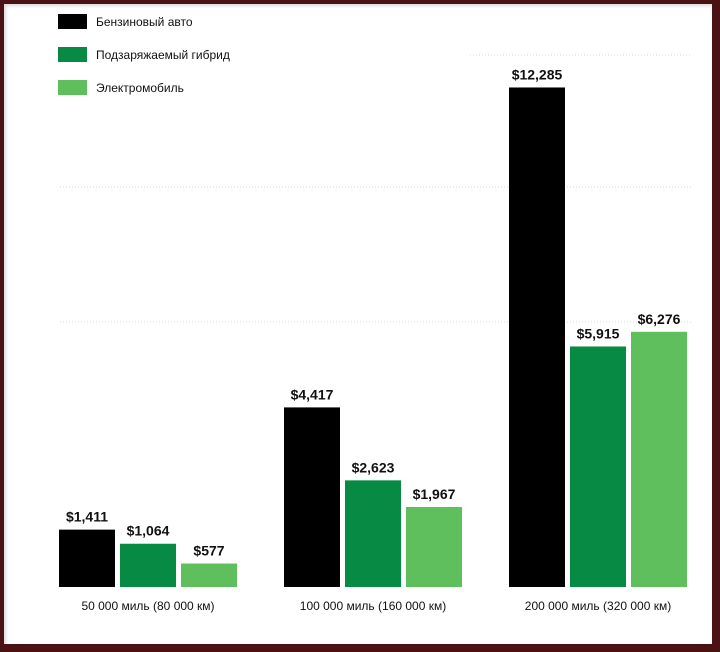  I want to click on category-label: 200 000 миль (320 000 км), so click(598, 606).